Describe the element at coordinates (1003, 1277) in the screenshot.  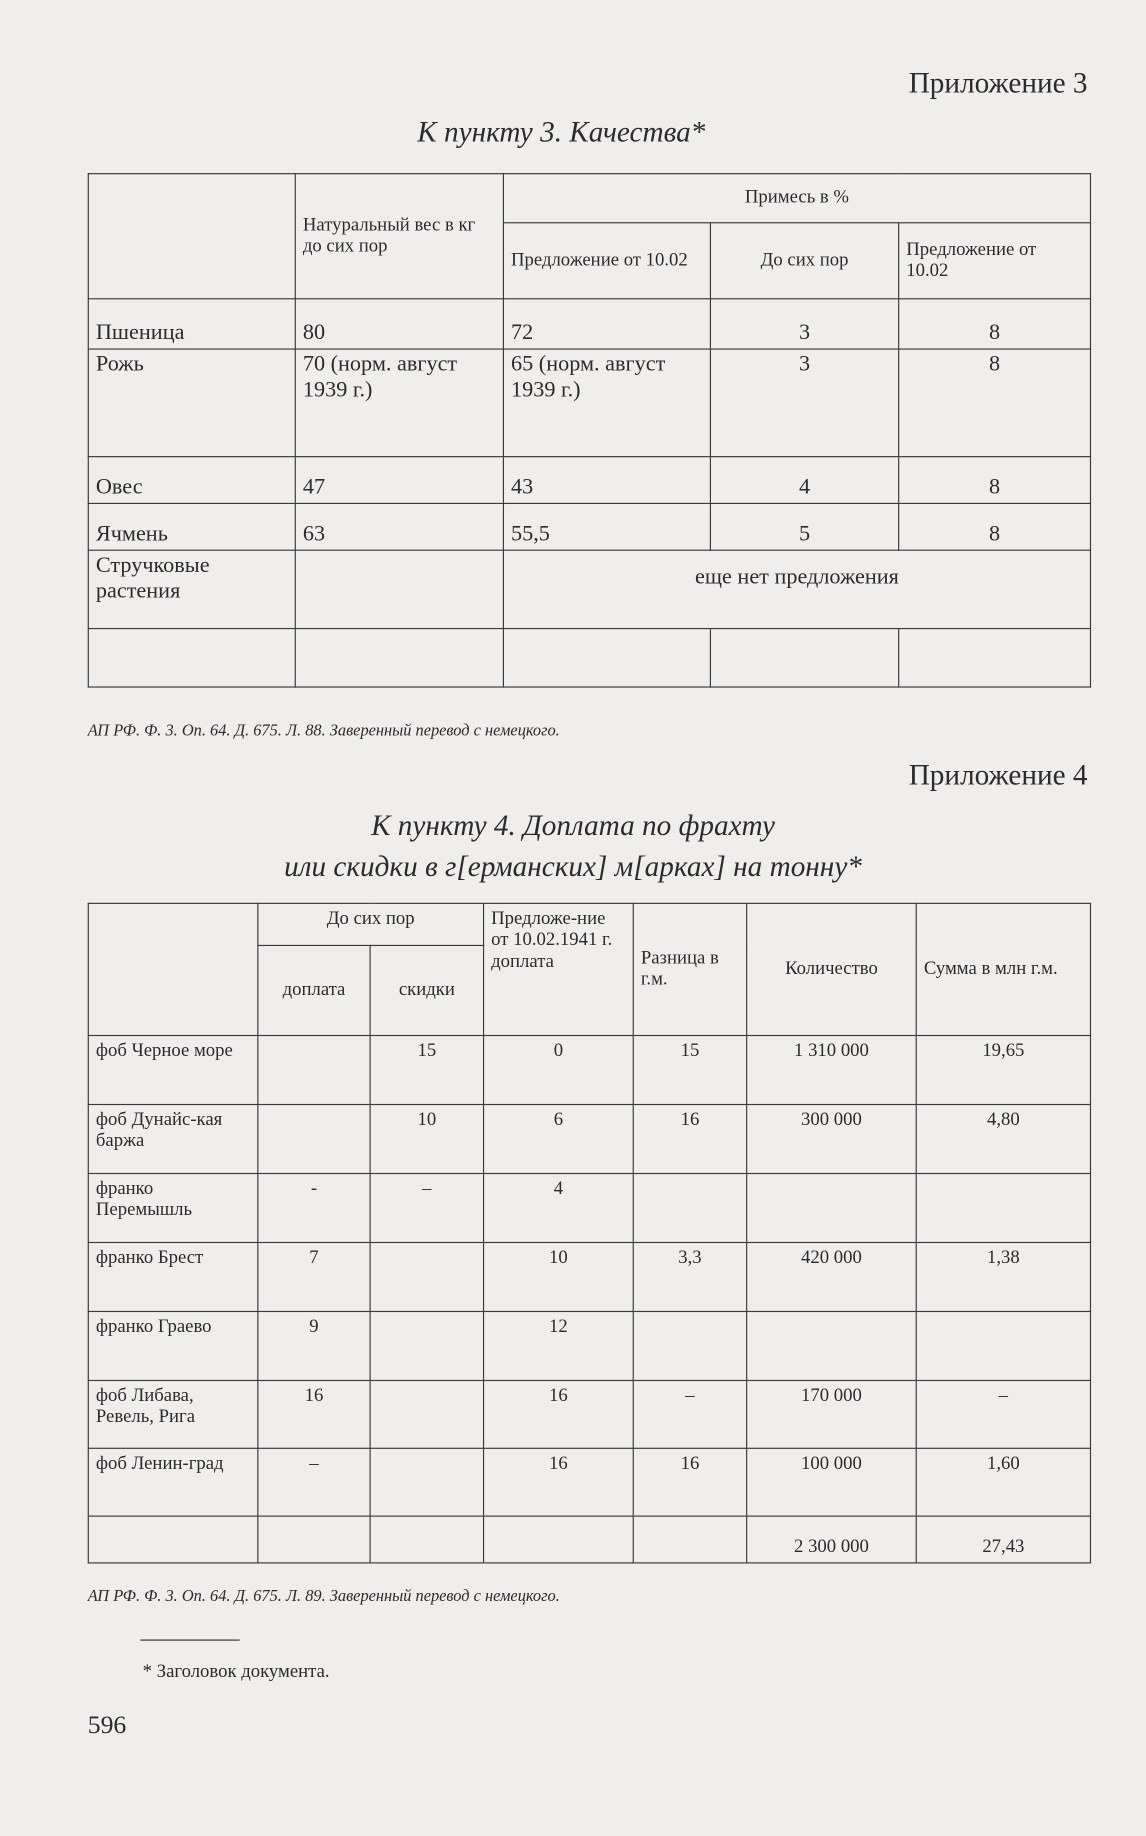
I see `cell: 1,38` at that location.